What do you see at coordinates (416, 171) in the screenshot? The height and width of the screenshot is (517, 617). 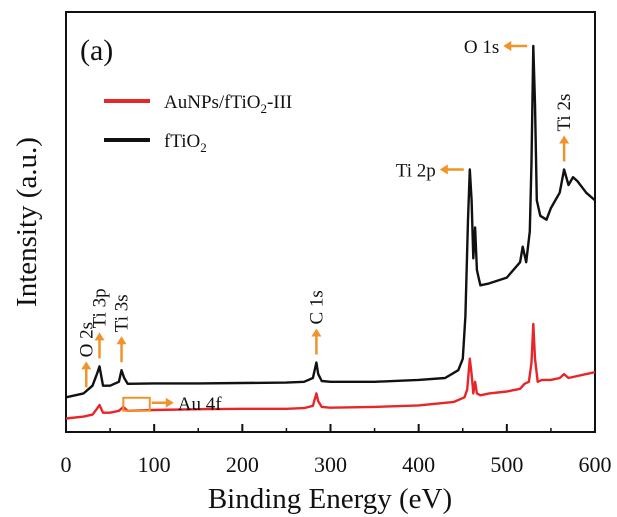 I see `annotation-label-ti-2p: Ti 2p` at bounding box center [416, 171].